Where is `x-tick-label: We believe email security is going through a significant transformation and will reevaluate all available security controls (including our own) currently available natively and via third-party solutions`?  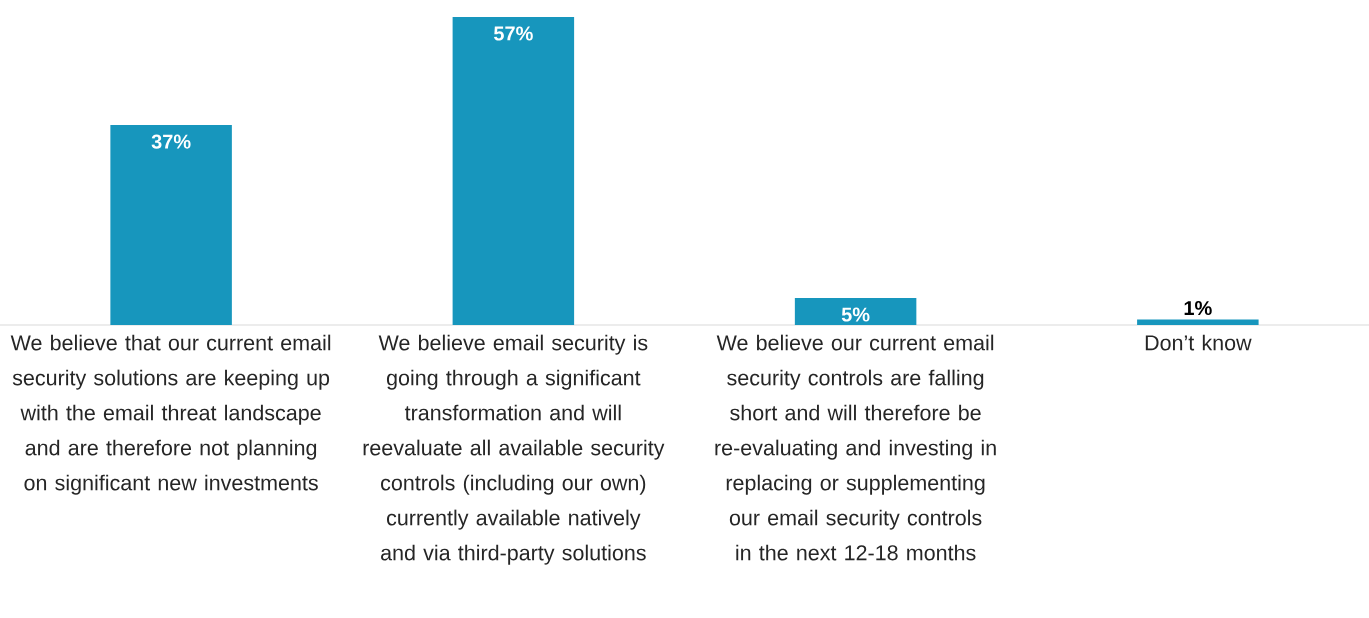 x-tick-label: We believe email security is going through a significant transformation and will reevaluate all available security controls (including our own) currently available natively and via third-party solutions is located at coordinates (514, 449).